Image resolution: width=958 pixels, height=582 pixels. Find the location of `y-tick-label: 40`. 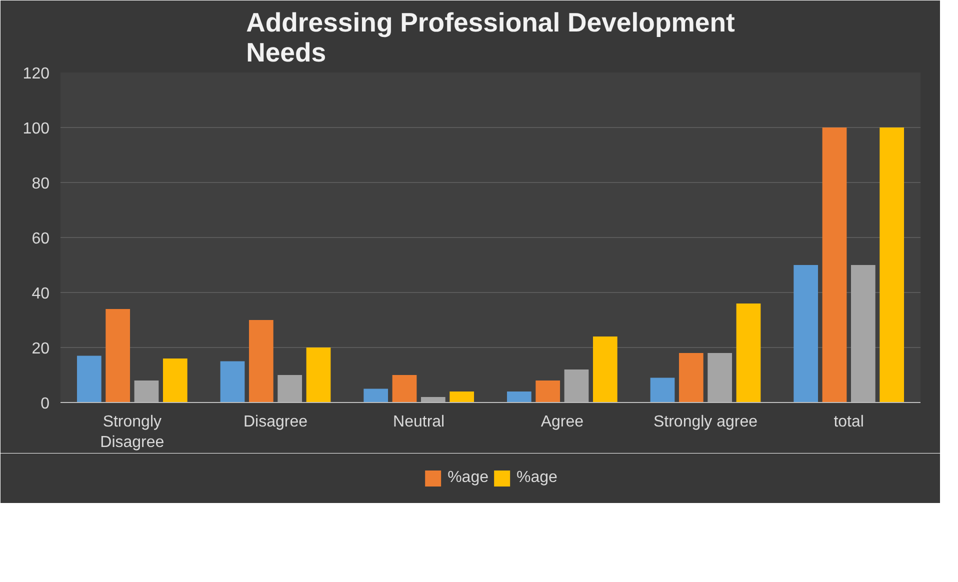

y-tick-label: 40 is located at coordinates (41, 294).